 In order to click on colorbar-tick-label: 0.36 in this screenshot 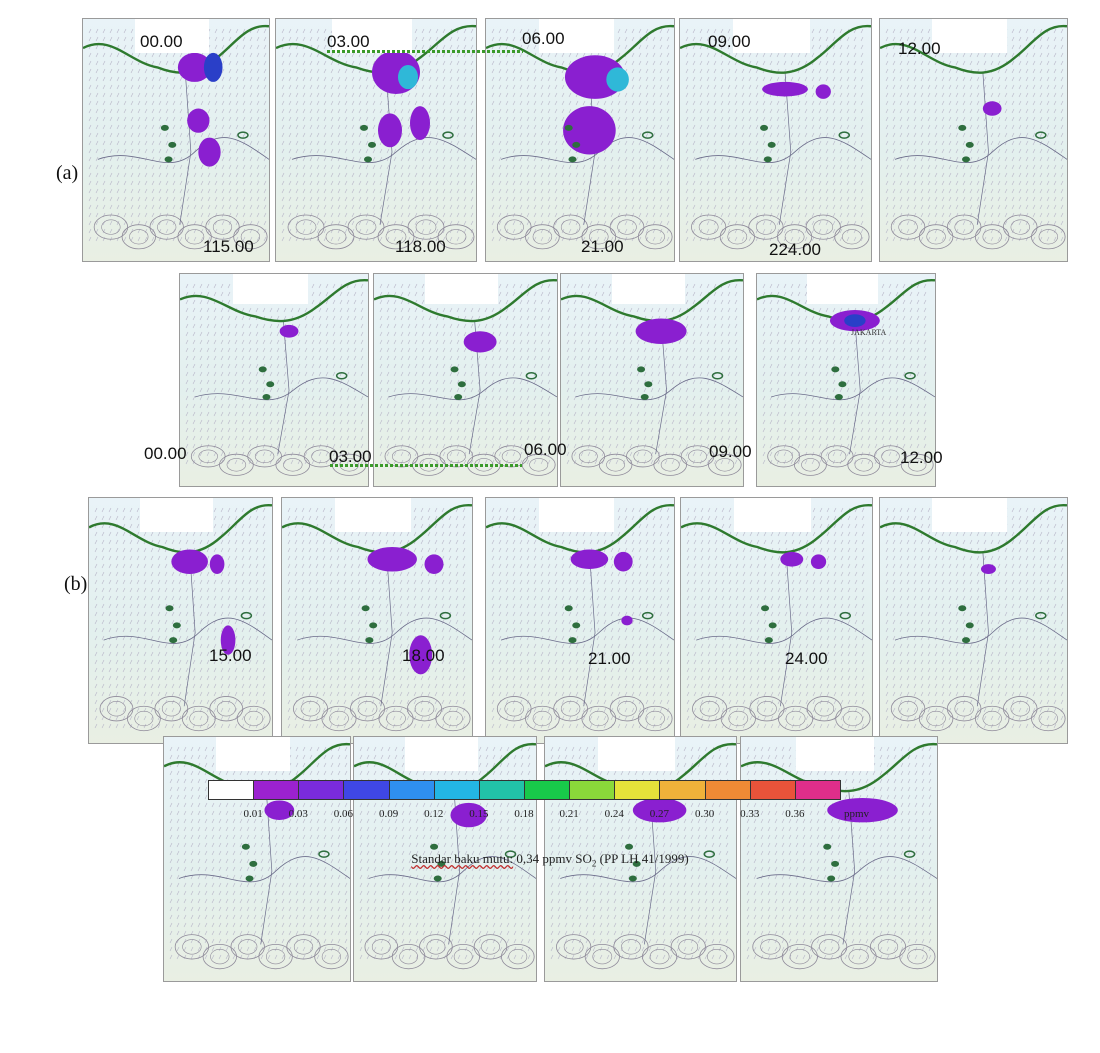, I will do `click(795, 814)`.